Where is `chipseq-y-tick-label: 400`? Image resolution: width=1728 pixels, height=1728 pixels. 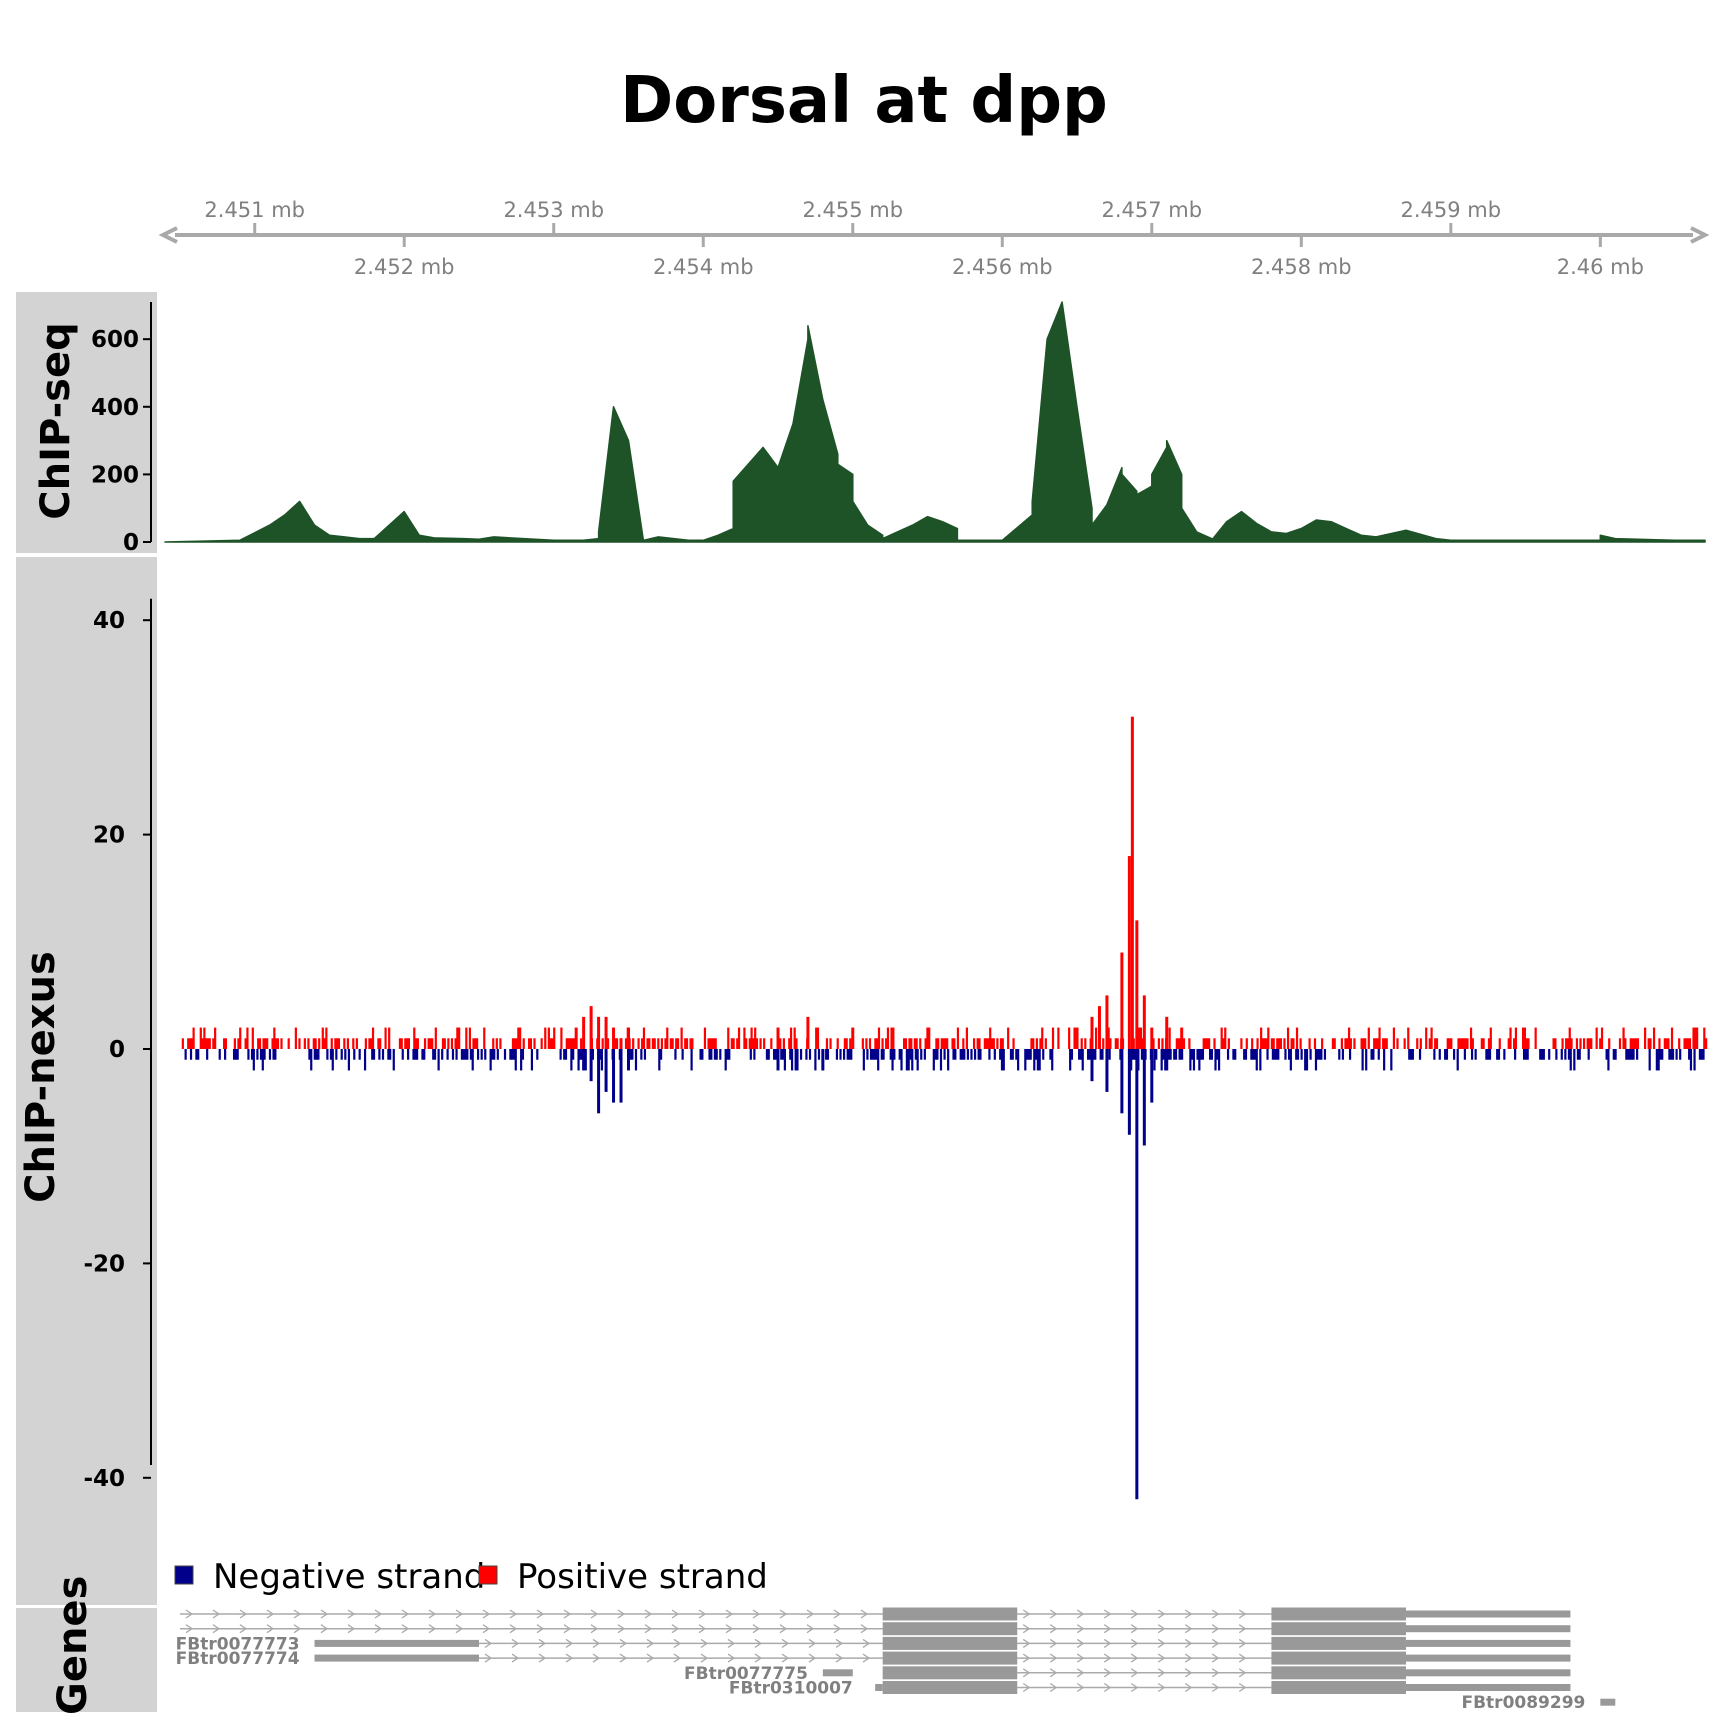 chipseq-y-tick-label: 400 is located at coordinates (115, 408).